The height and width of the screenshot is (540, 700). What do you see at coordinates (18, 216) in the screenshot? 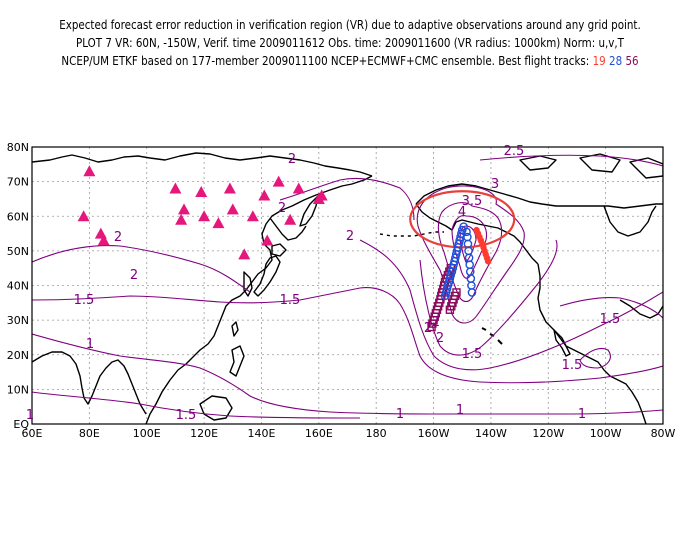
I see `lat-tick-label: 60N` at bounding box center [18, 216].